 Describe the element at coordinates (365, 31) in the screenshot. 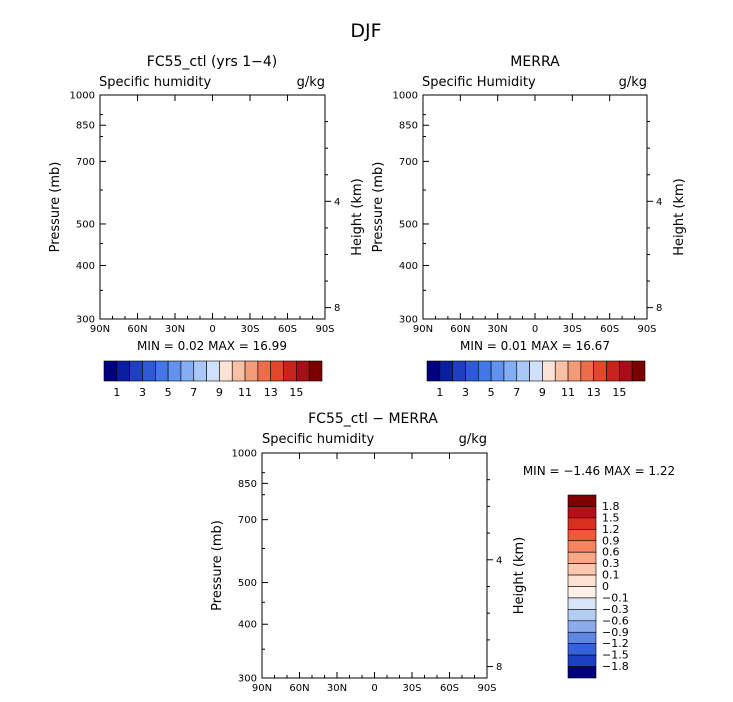

I see `figure-title: DJF` at that location.